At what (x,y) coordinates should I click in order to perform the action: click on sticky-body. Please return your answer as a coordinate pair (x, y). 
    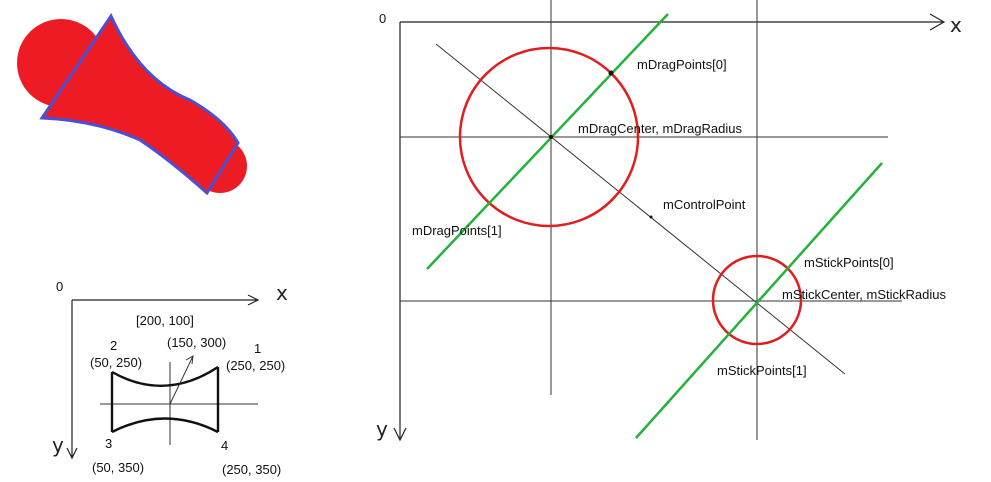
    Looking at the image, I should click on (140, 104).